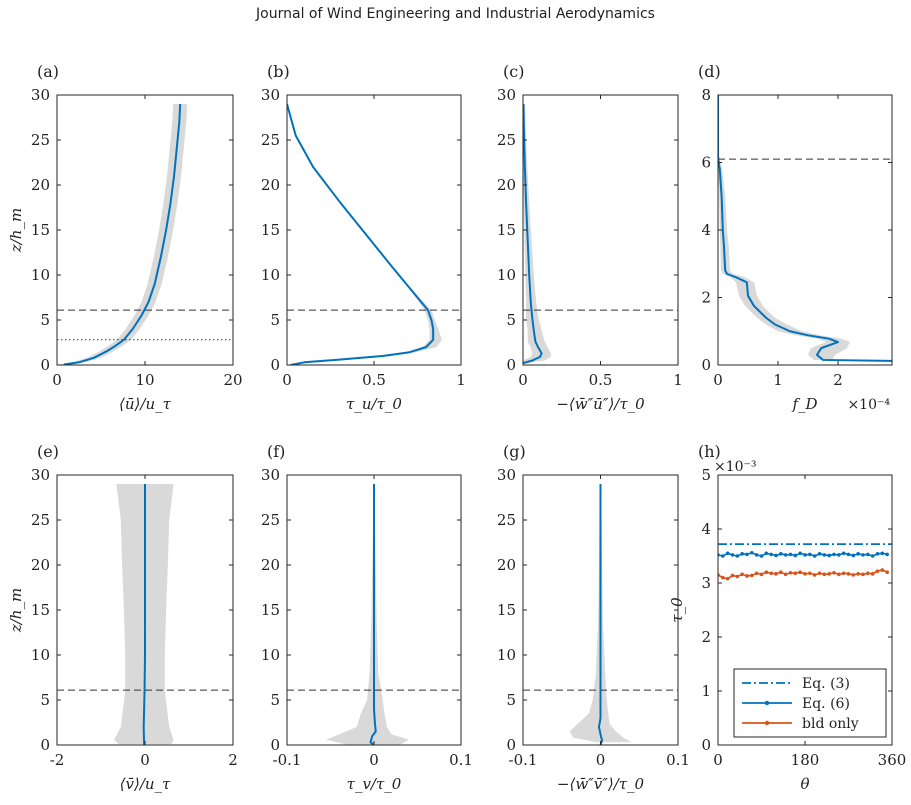 The image size is (911, 805). What do you see at coordinates (678, 760) in the screenshot?
I see `x-tick-label: 0.1` at bounding box center [678, 760].